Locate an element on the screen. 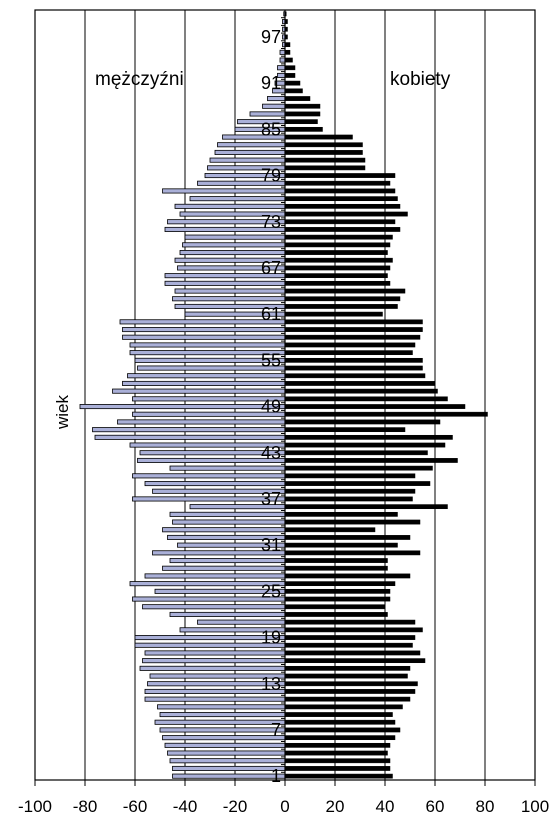 This screenshot has height=825, width=553. x-tick-label: 60 is located at coordinates (435, 806).